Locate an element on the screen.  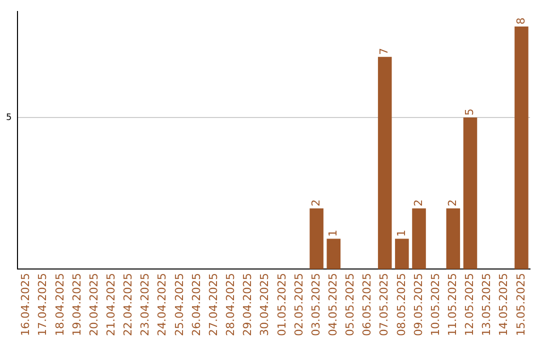
x-tick-label: 26.04.2025 is located at coordinates (196, 304).